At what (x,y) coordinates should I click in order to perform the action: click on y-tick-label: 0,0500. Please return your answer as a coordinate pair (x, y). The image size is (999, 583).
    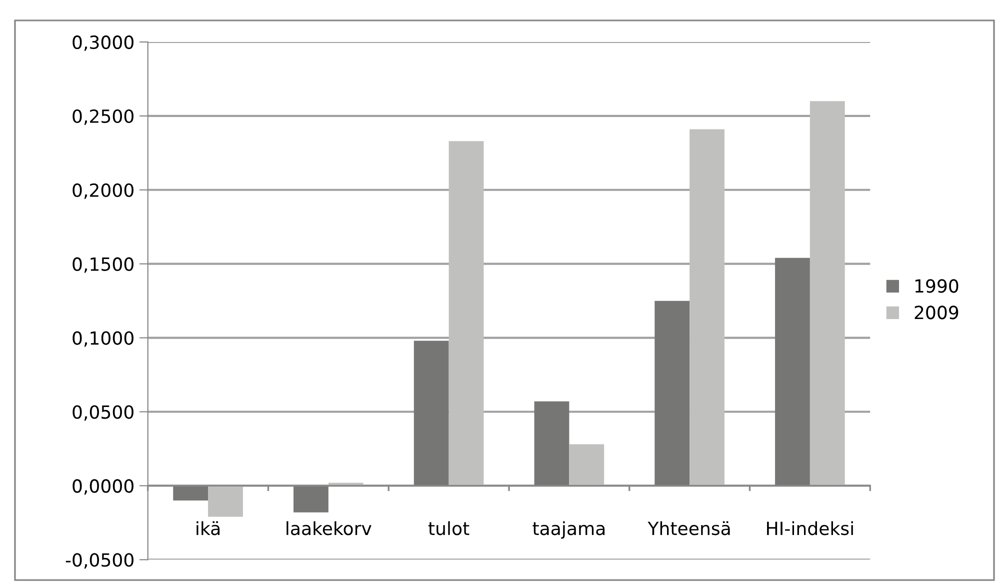
    Looking at the image, I should click on (103, 413).